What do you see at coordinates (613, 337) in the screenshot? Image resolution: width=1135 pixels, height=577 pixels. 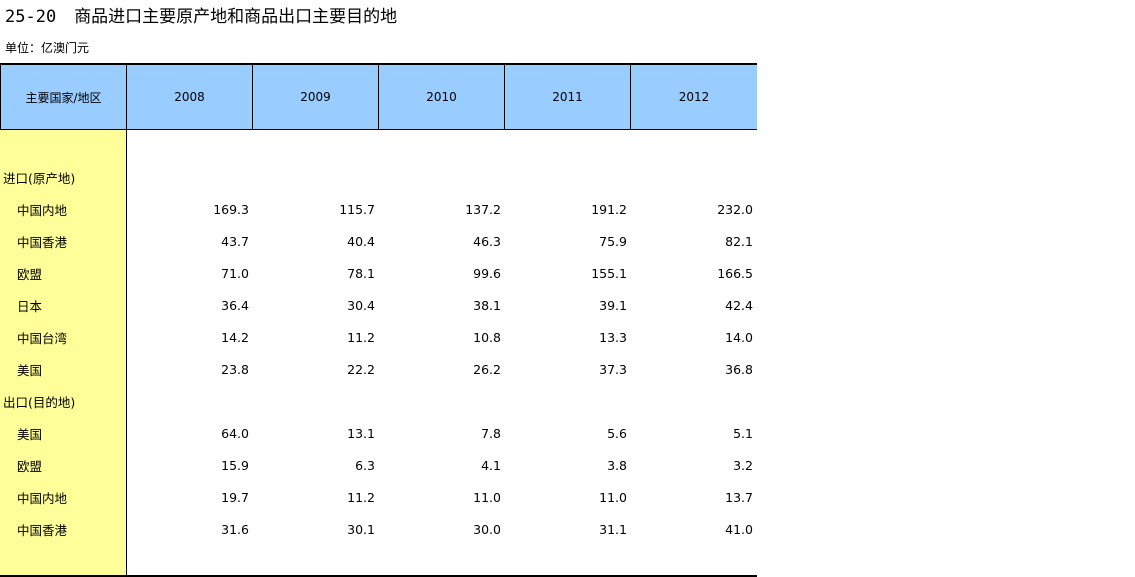 I see `cell-value: 13.3` at bounding box center [613, 337].